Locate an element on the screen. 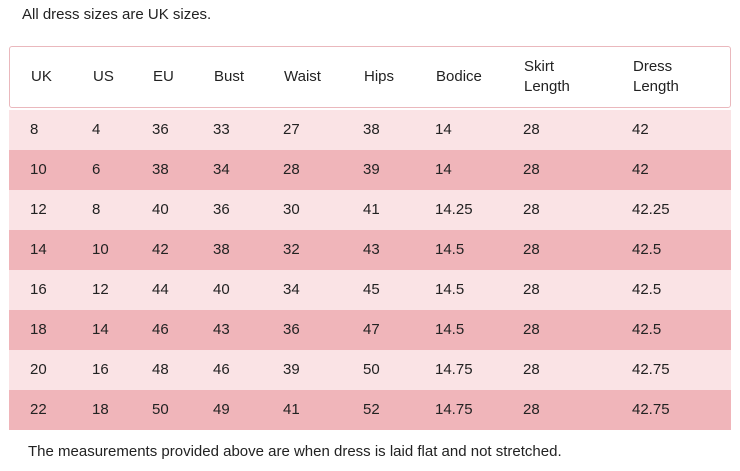 This screenshot has height=471, width=740. table-cell: 14.25 is located at coordinates (454, 209).